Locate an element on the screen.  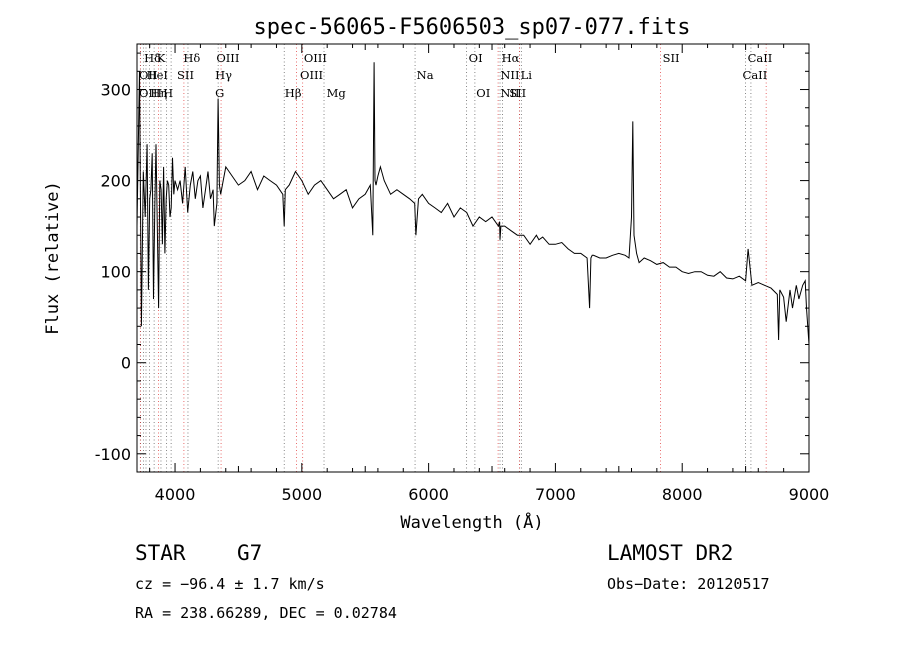
sky-coordinates: RA = 238.66289, DEC = 0.02784 is located at coordinates (266, 613).